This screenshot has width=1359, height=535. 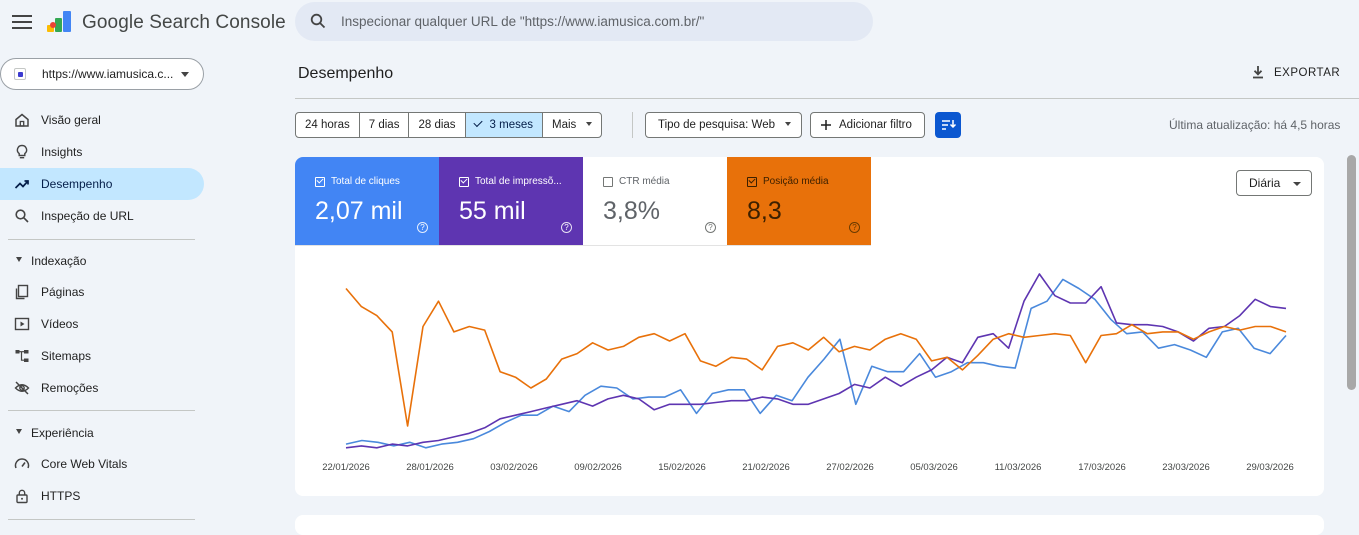 What do you see at coordinates (63, 292) in the screenshot?
I see `sidebar-item-label: Páginas` at bounding box center [63, 292].